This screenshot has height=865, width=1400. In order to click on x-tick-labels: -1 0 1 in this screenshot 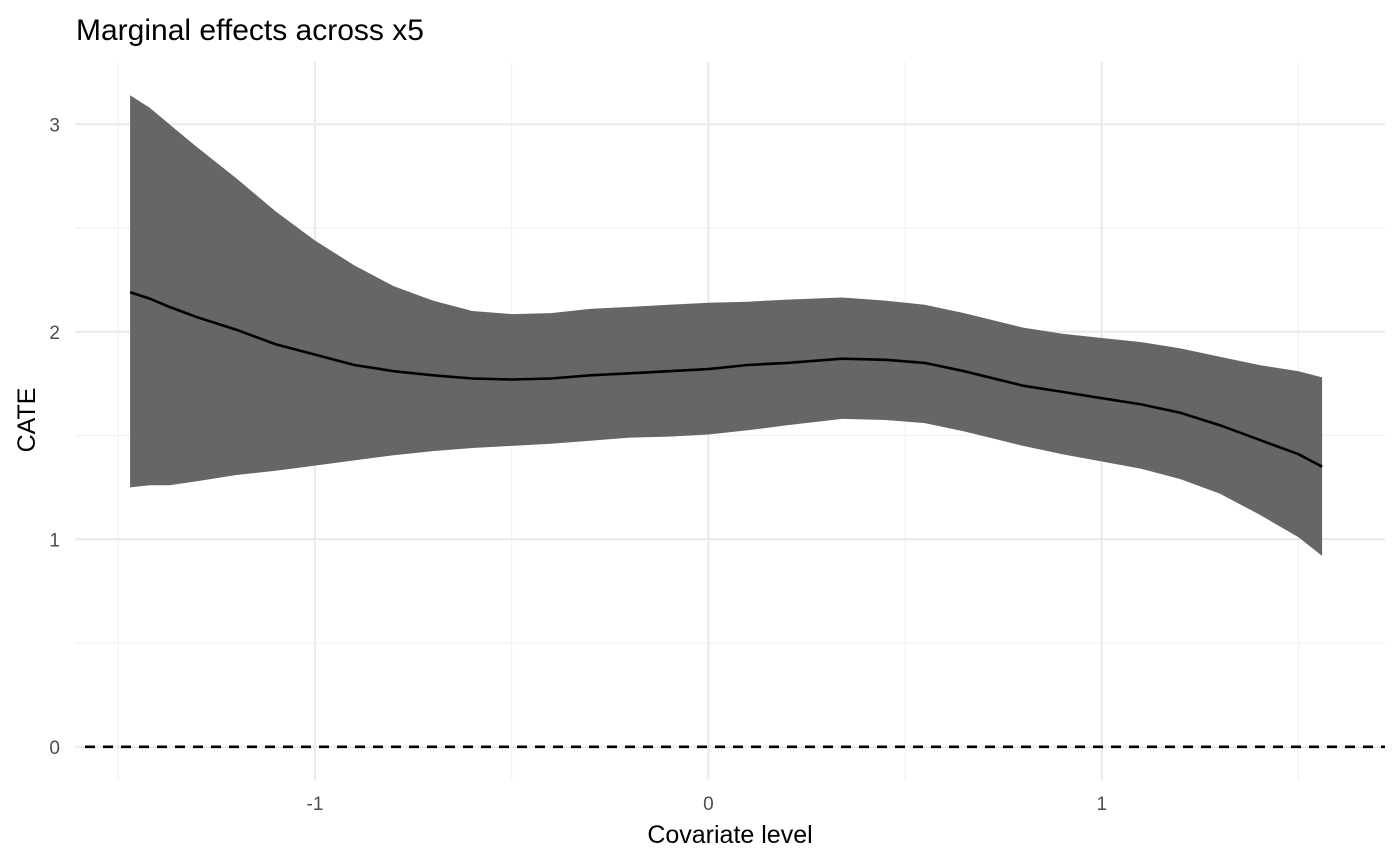, I will do `click(707, 804)`.